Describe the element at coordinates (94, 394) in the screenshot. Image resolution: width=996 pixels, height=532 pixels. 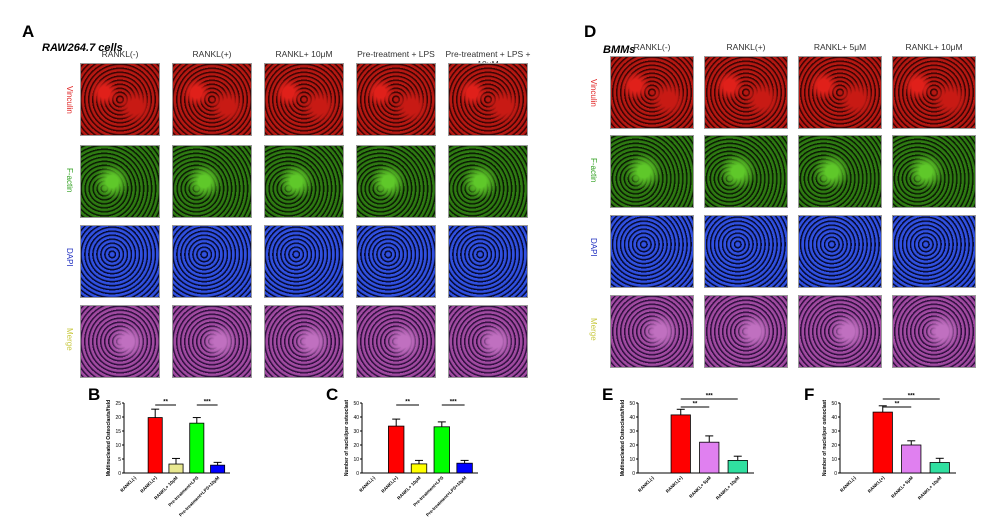
I see `chart-letter: B` at that location.